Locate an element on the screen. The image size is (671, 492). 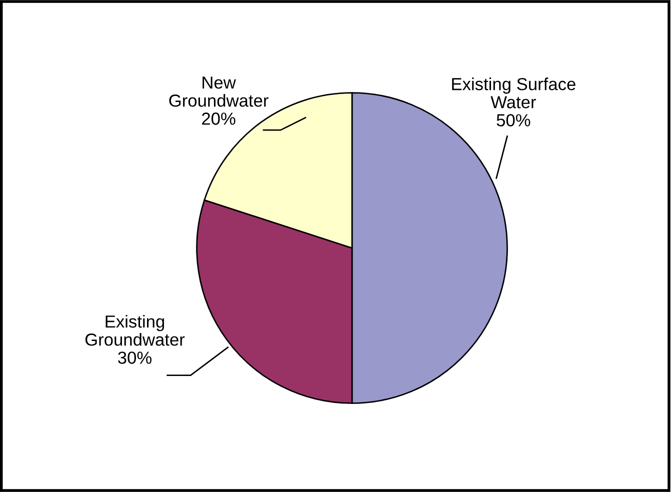
data-label: 50% is located at coordinates (513, 120).